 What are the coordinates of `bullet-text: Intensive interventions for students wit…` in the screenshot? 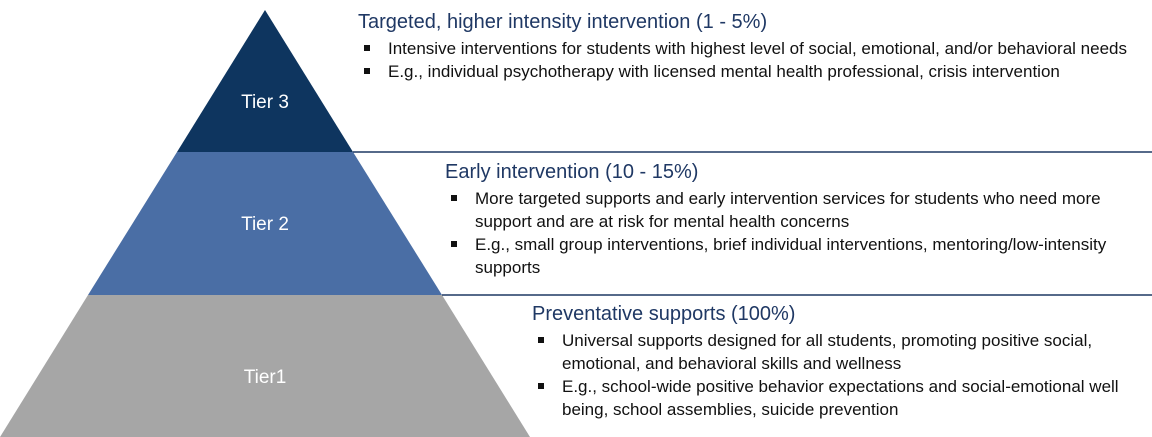 It's located at (757, 48).